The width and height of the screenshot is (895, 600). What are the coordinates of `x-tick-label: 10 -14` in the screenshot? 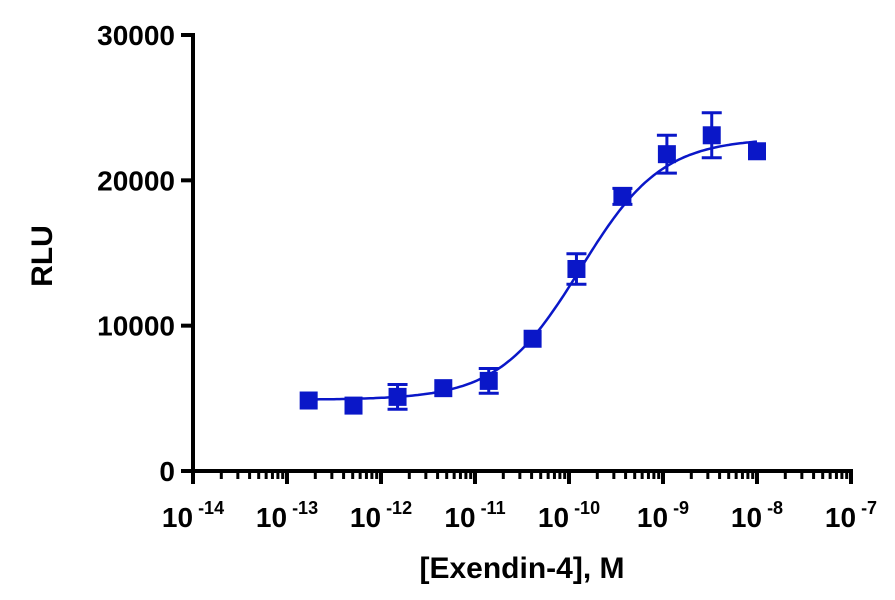 It's located at (193, 515).